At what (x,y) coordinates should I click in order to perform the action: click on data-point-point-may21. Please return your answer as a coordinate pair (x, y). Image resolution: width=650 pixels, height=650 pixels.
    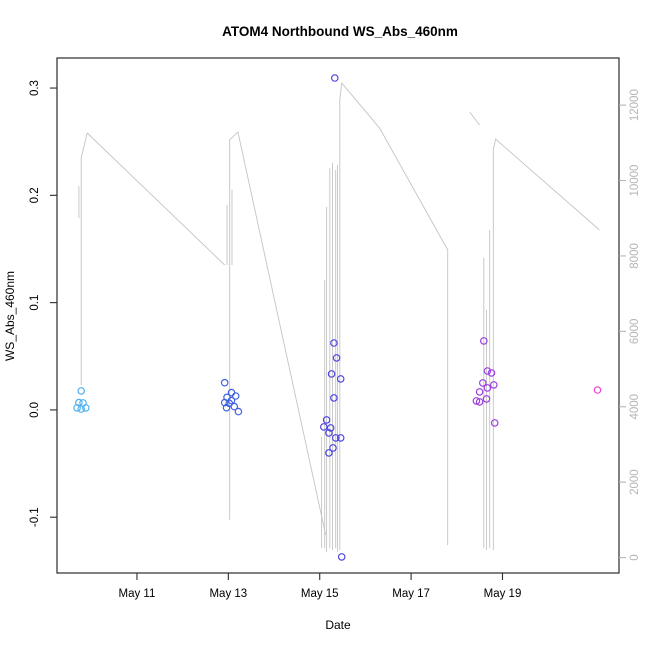
    Looking at the image, I should click on (597, 390).